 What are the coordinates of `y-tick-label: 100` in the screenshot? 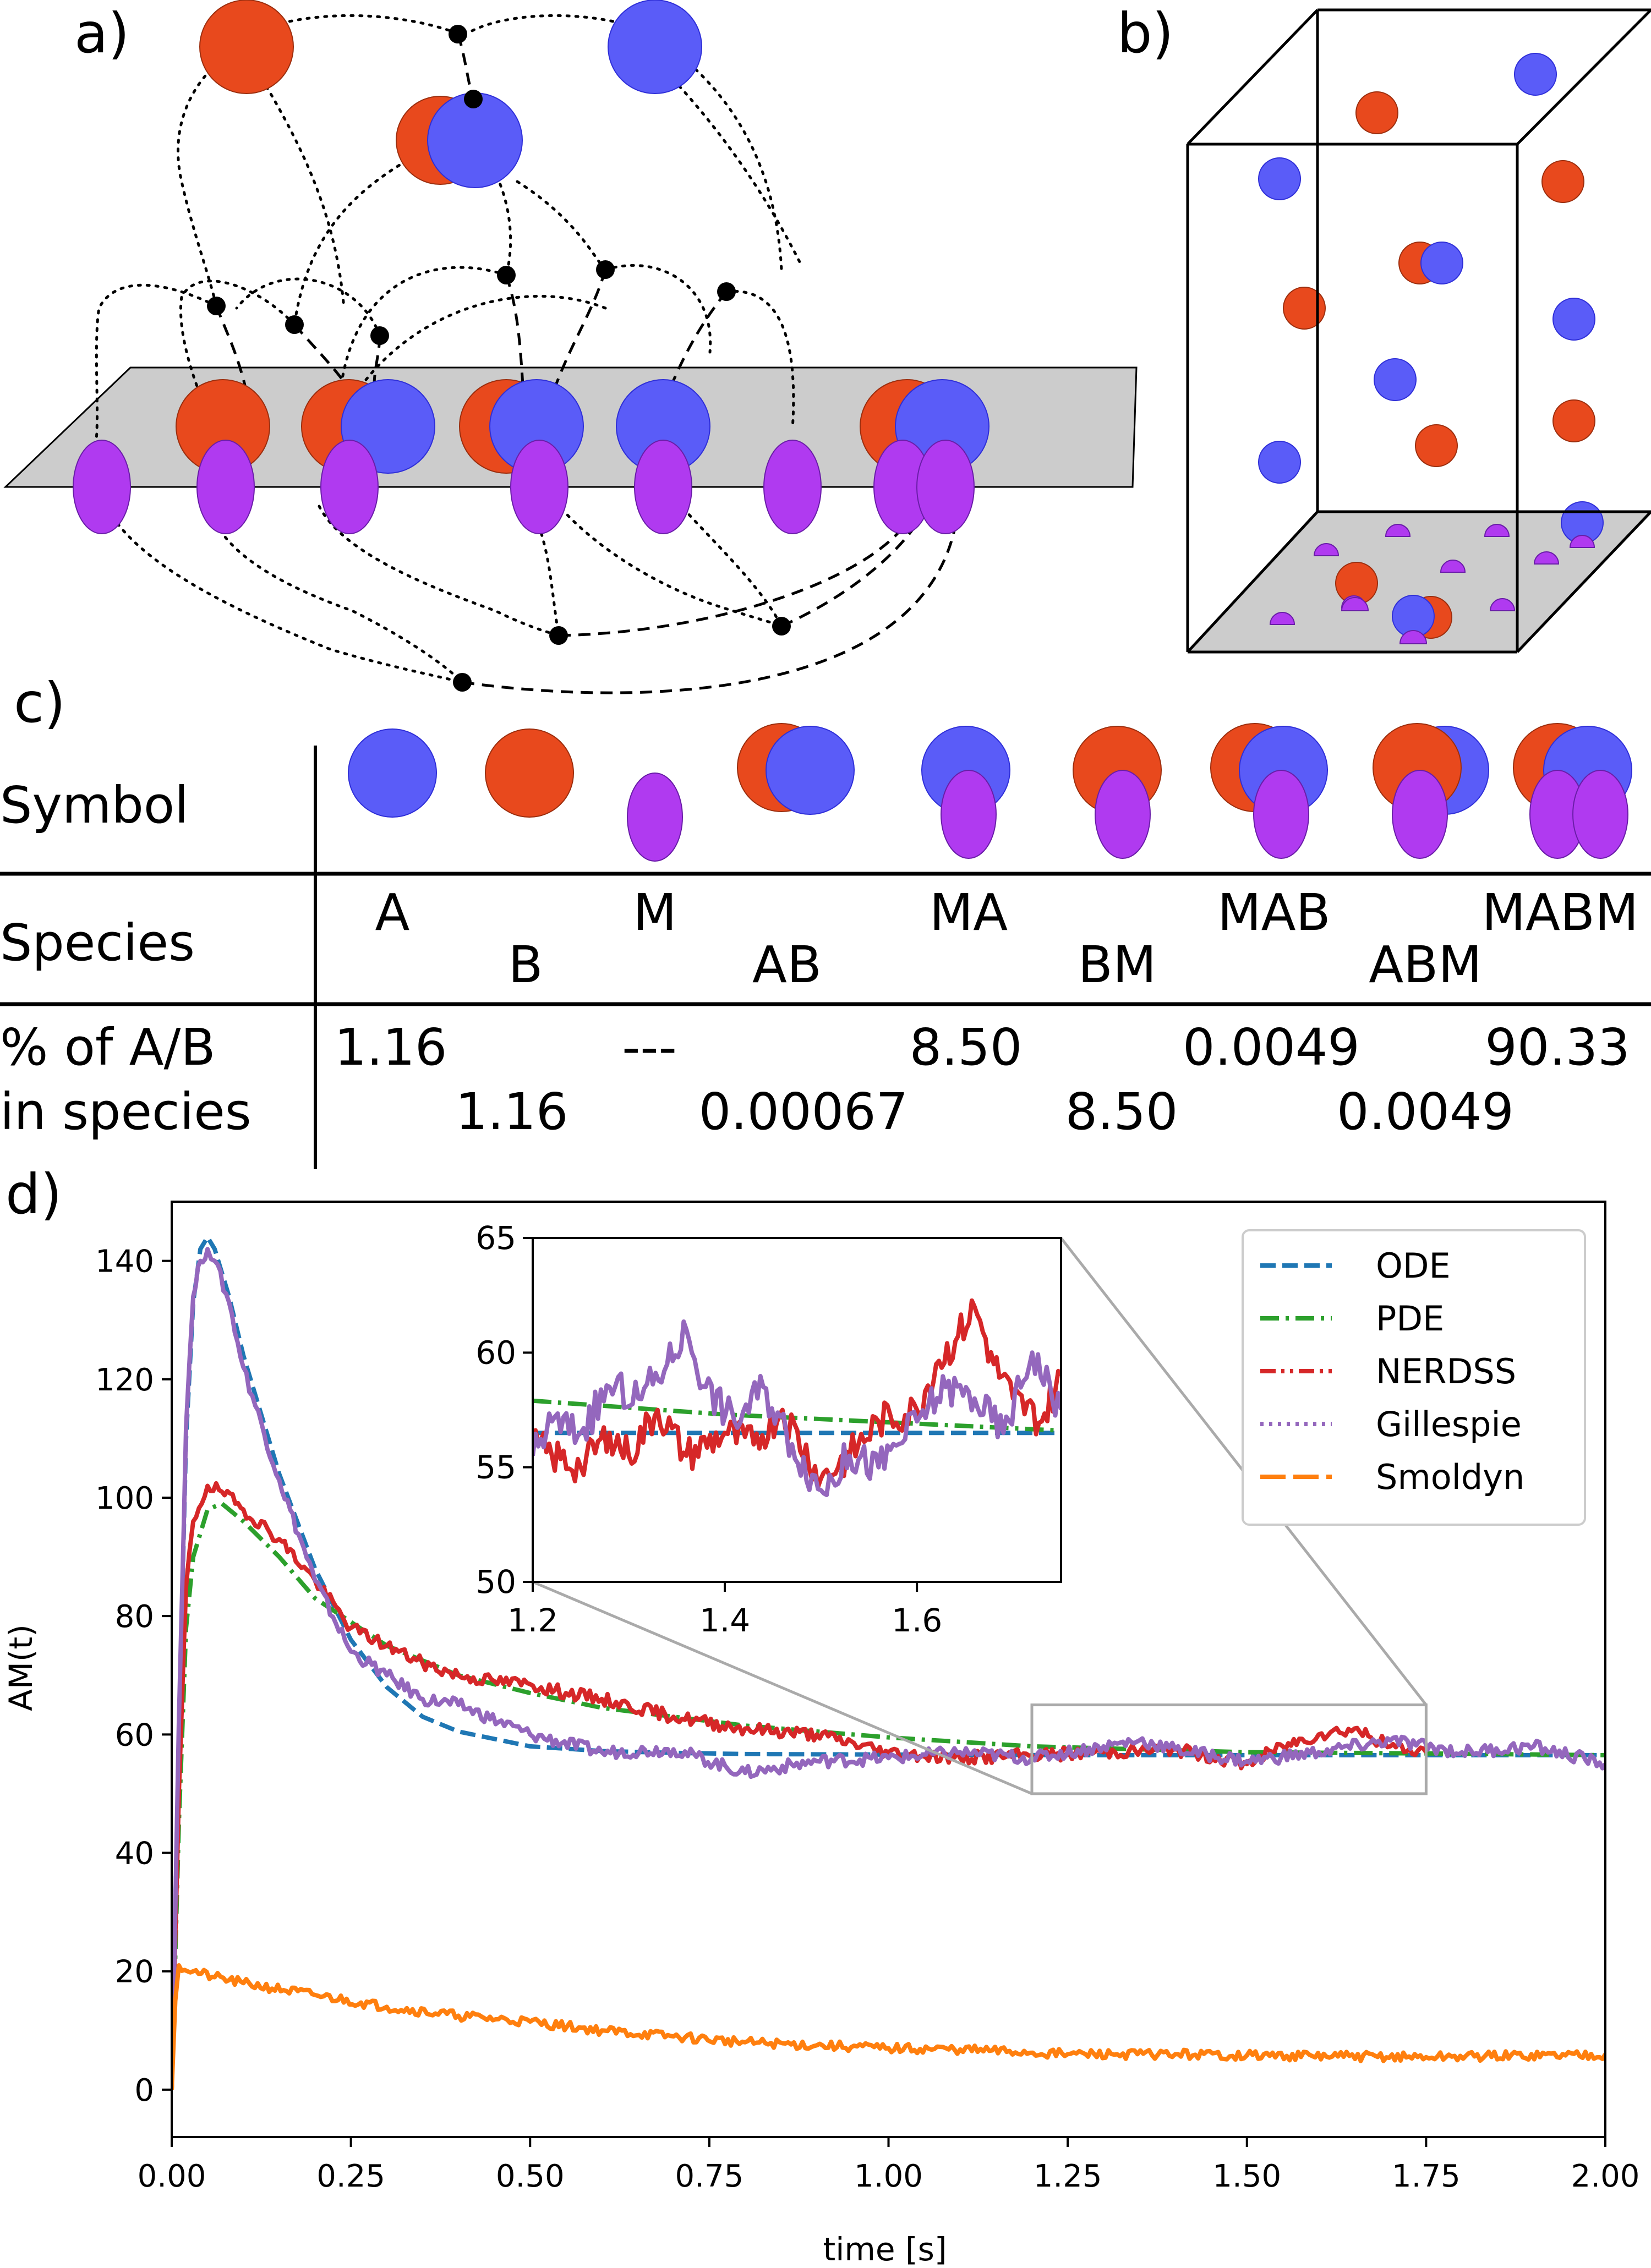 It's located at (124, 1498).